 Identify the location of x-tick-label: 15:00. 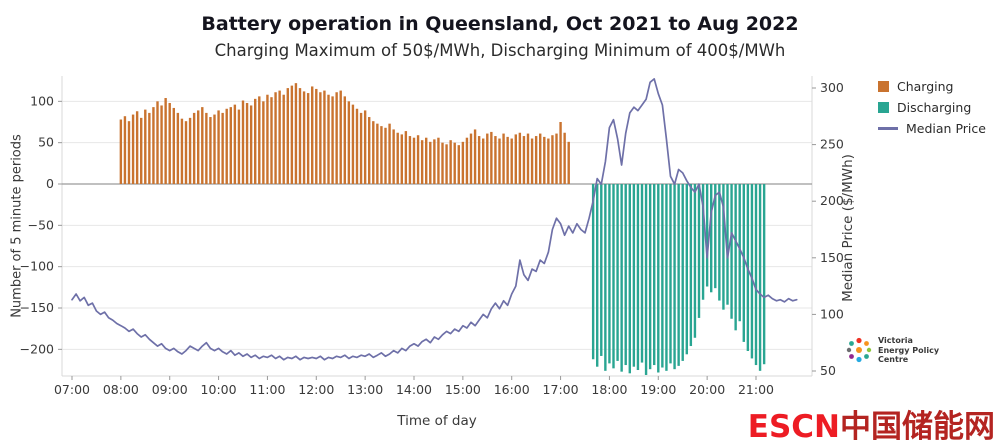
(463, 389).